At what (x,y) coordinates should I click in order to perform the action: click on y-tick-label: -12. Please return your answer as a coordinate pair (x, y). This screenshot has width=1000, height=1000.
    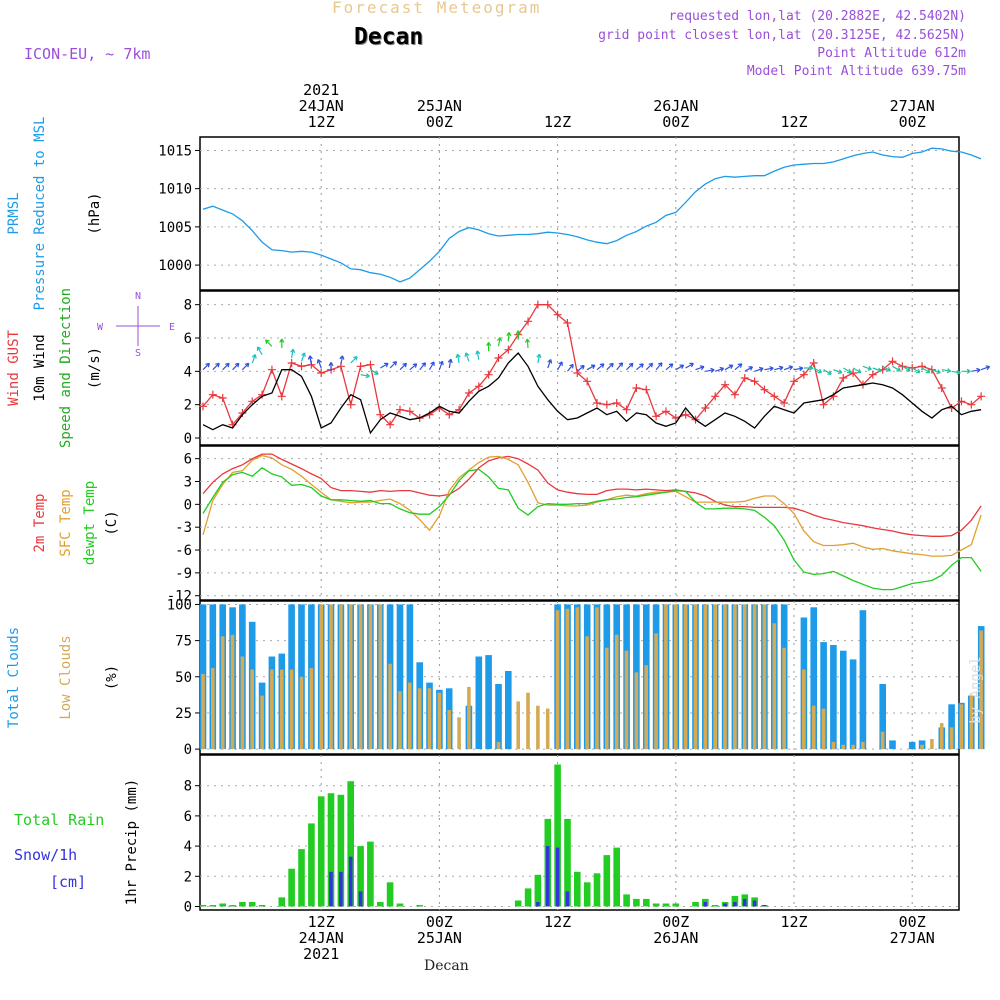
    Looking at the image, I should click on (179, 597).